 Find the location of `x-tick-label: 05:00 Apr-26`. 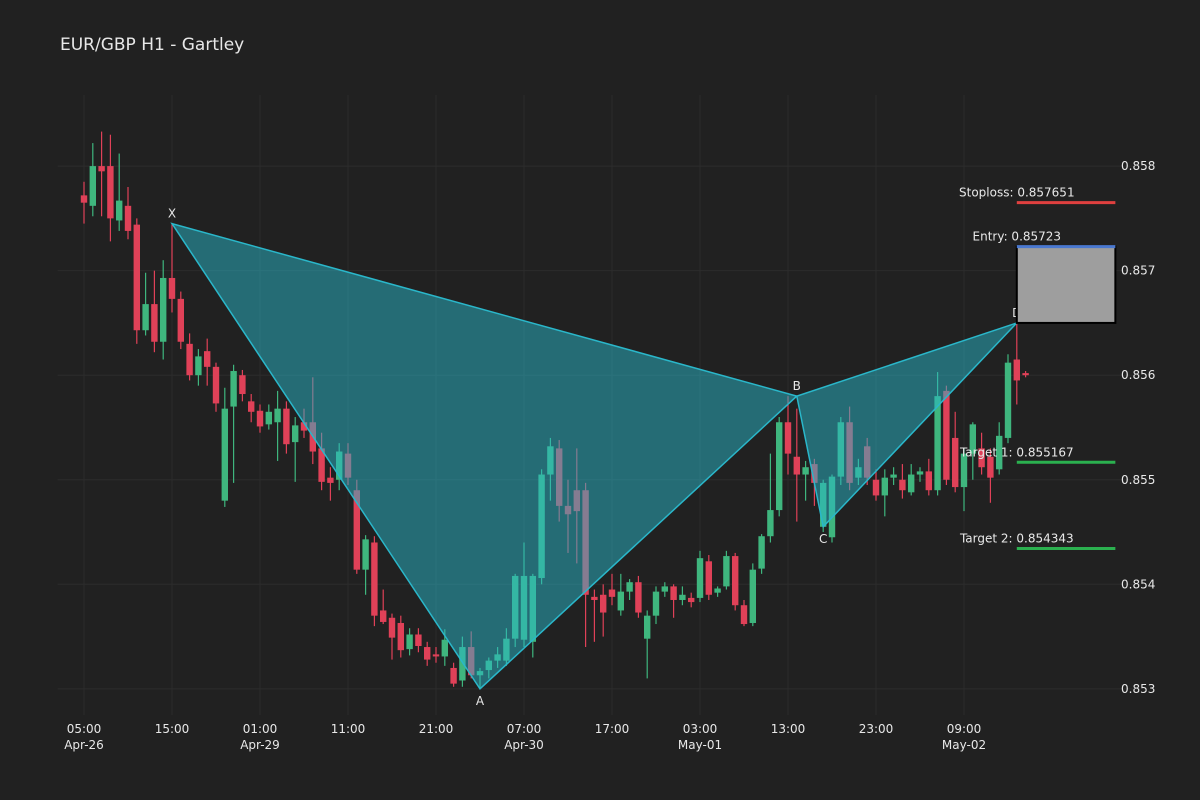

x-tick-label: 05:00 Apr-26 is located at coordinates (84, 737).